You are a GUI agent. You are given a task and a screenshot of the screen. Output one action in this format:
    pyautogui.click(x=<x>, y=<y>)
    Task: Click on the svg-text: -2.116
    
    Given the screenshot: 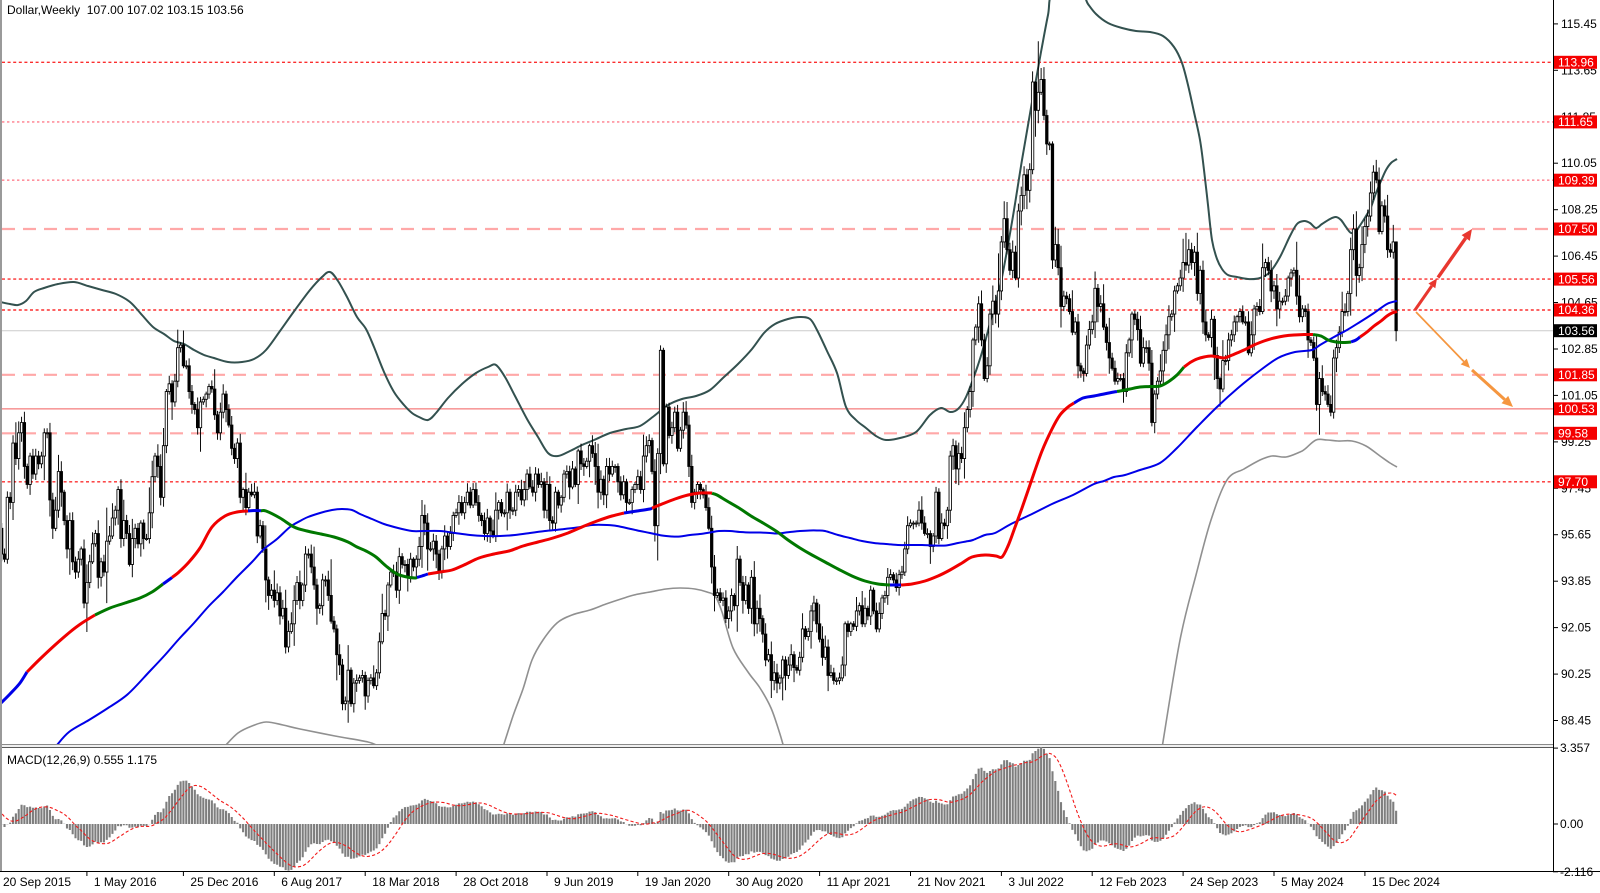 What is the action you would take?
    pyautogui.click(x=1576, y=872)
    